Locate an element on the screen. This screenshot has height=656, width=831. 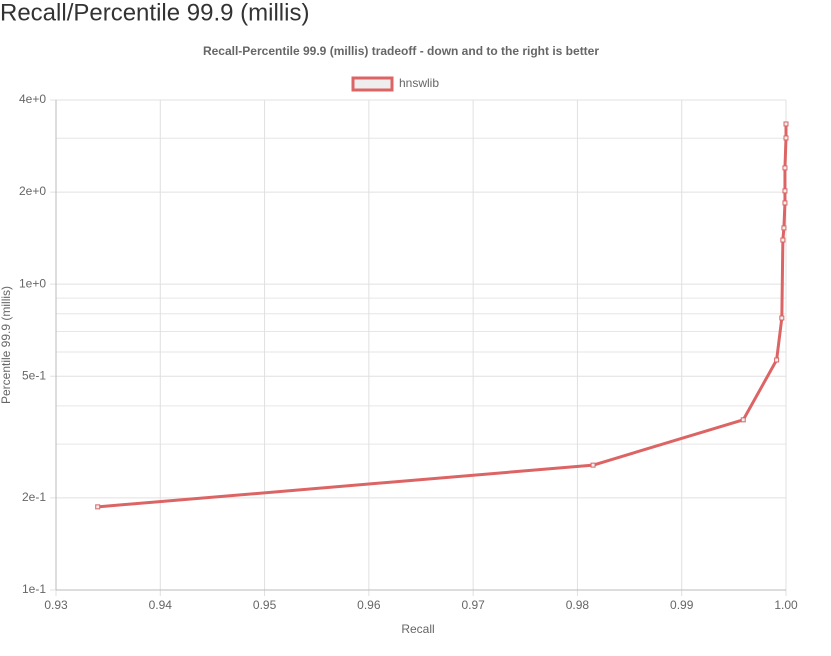
x-tick-label: 1.00 is located at coordinates (786, 605).